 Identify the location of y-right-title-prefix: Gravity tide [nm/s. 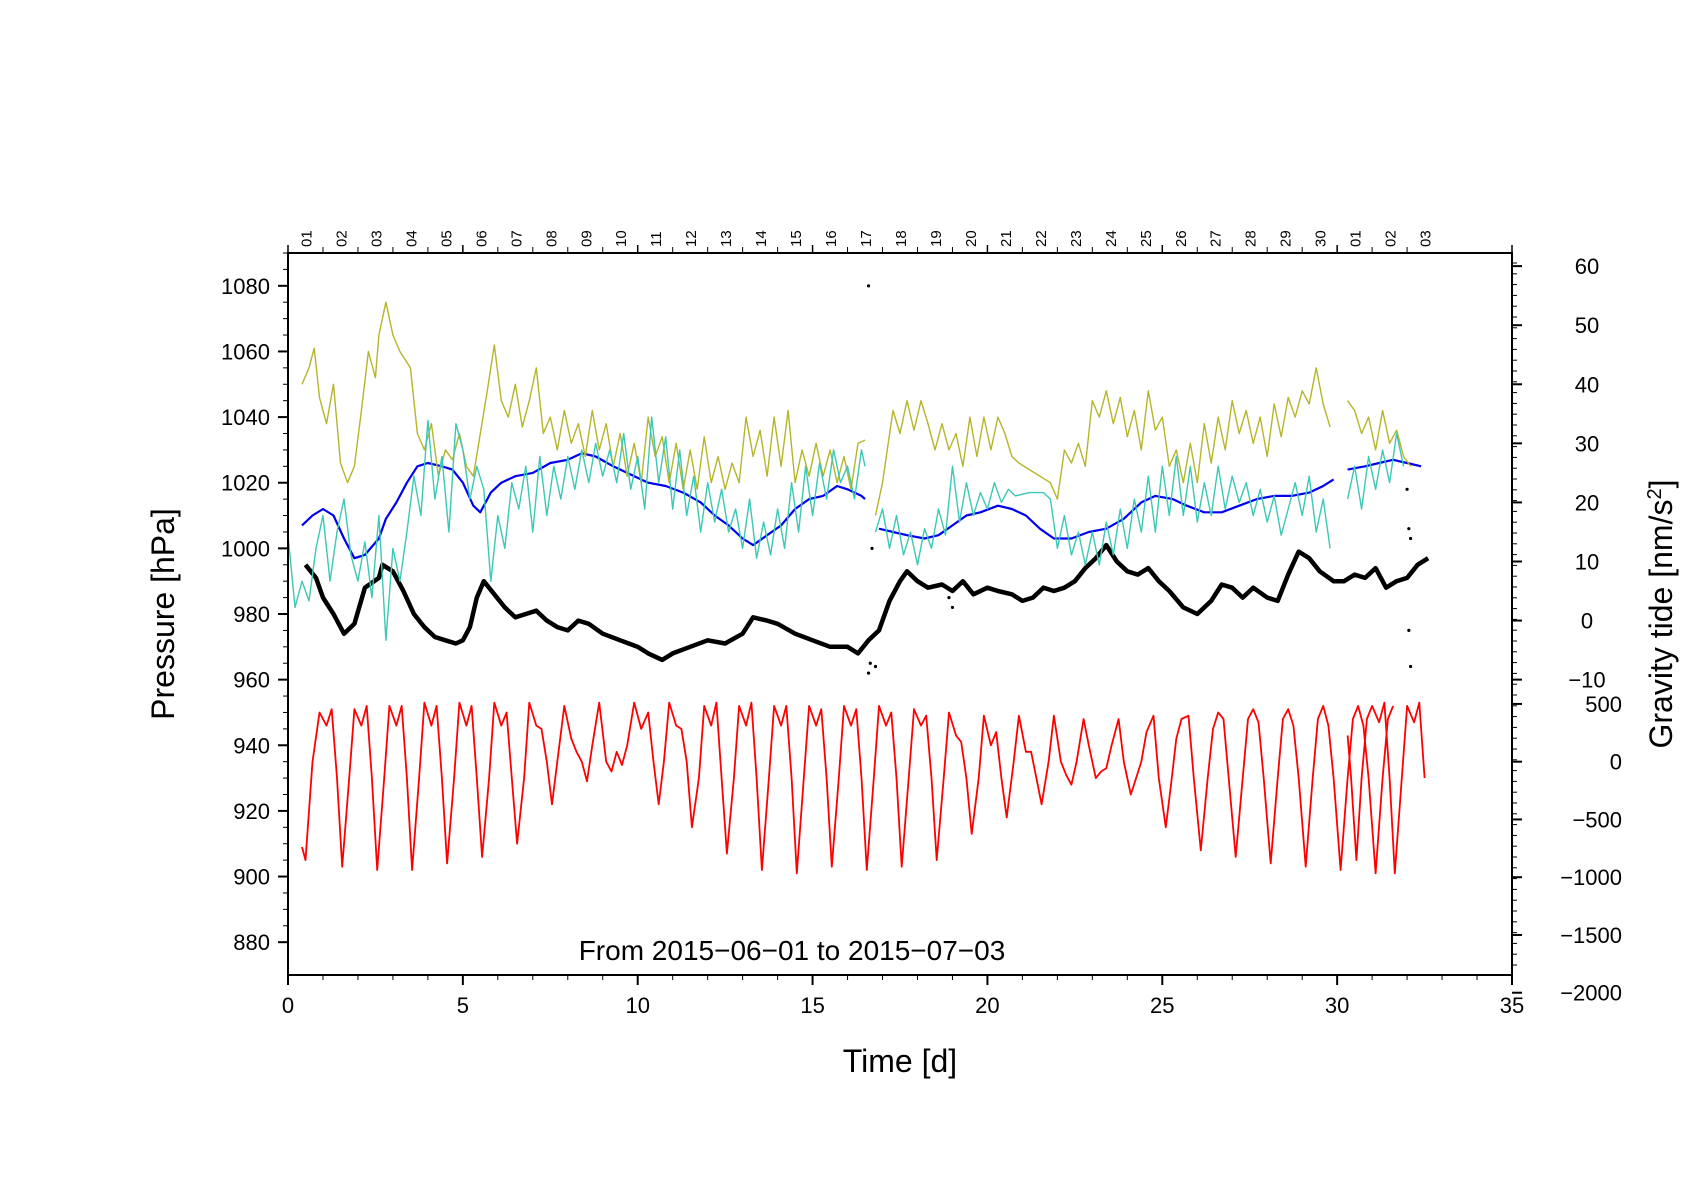
(1661, 624).